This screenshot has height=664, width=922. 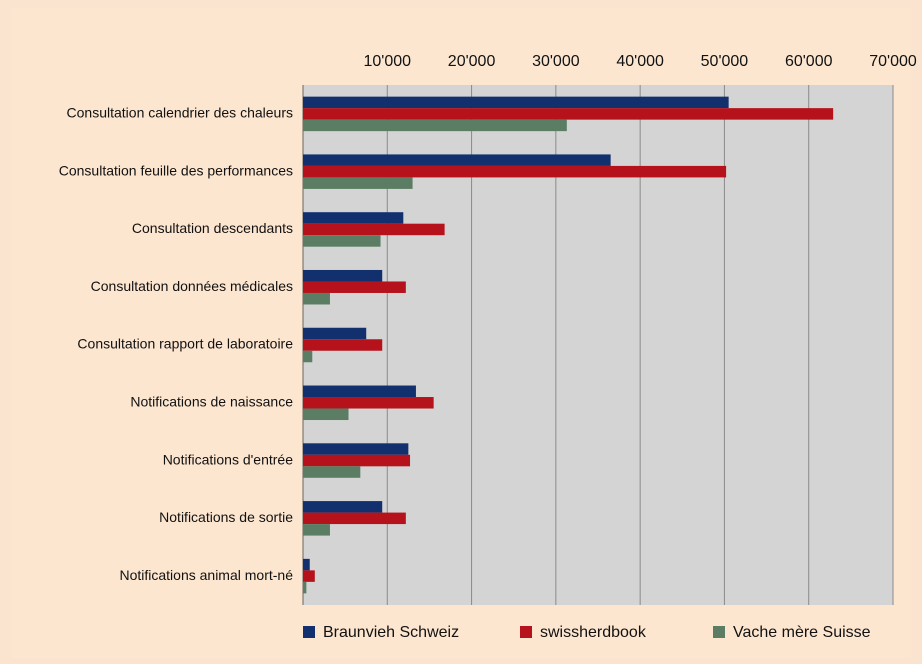 I want to click on y-tick-label: Consultation descendants, so click(x=212, y=228).